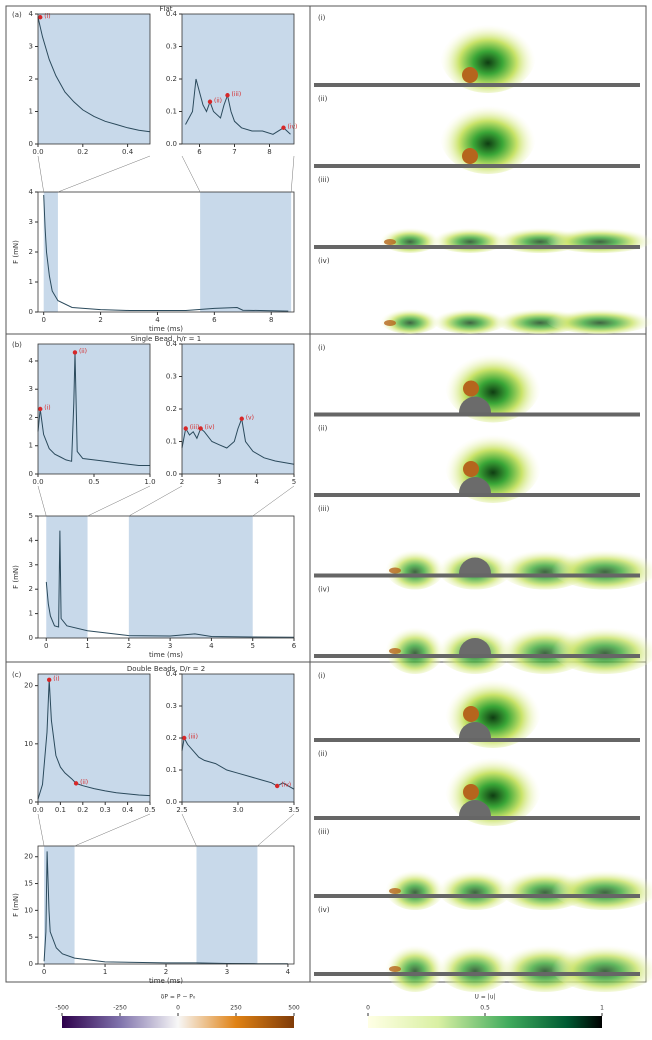 The height and width of the screenshot is (1040, 652). I want to click on panel-title: Double Beads, D/r = 2, so click(166, 669).